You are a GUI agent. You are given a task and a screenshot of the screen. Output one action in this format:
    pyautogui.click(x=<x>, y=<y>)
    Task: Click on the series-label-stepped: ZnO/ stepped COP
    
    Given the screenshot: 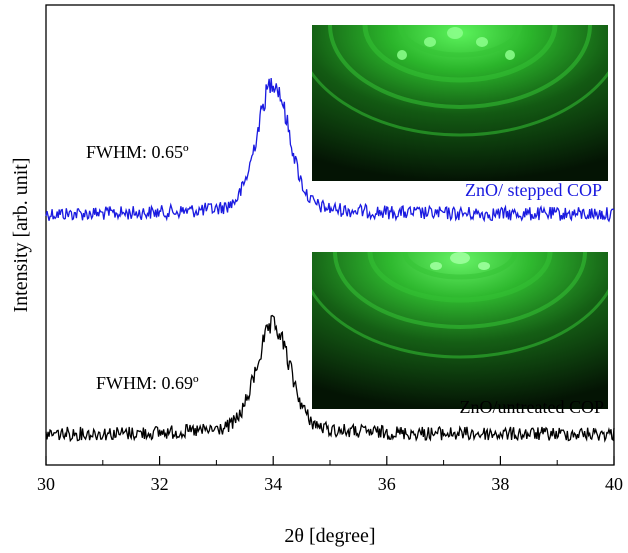 What is the action you would take?
    pyautogui.click(x=533, y=190)
    